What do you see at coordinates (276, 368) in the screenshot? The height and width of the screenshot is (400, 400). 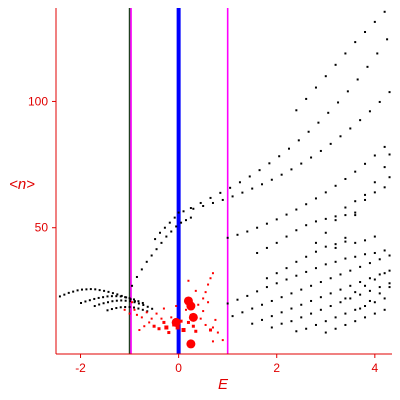 I see `x-tick-label-2: 2` at bounding box center [276, 368].